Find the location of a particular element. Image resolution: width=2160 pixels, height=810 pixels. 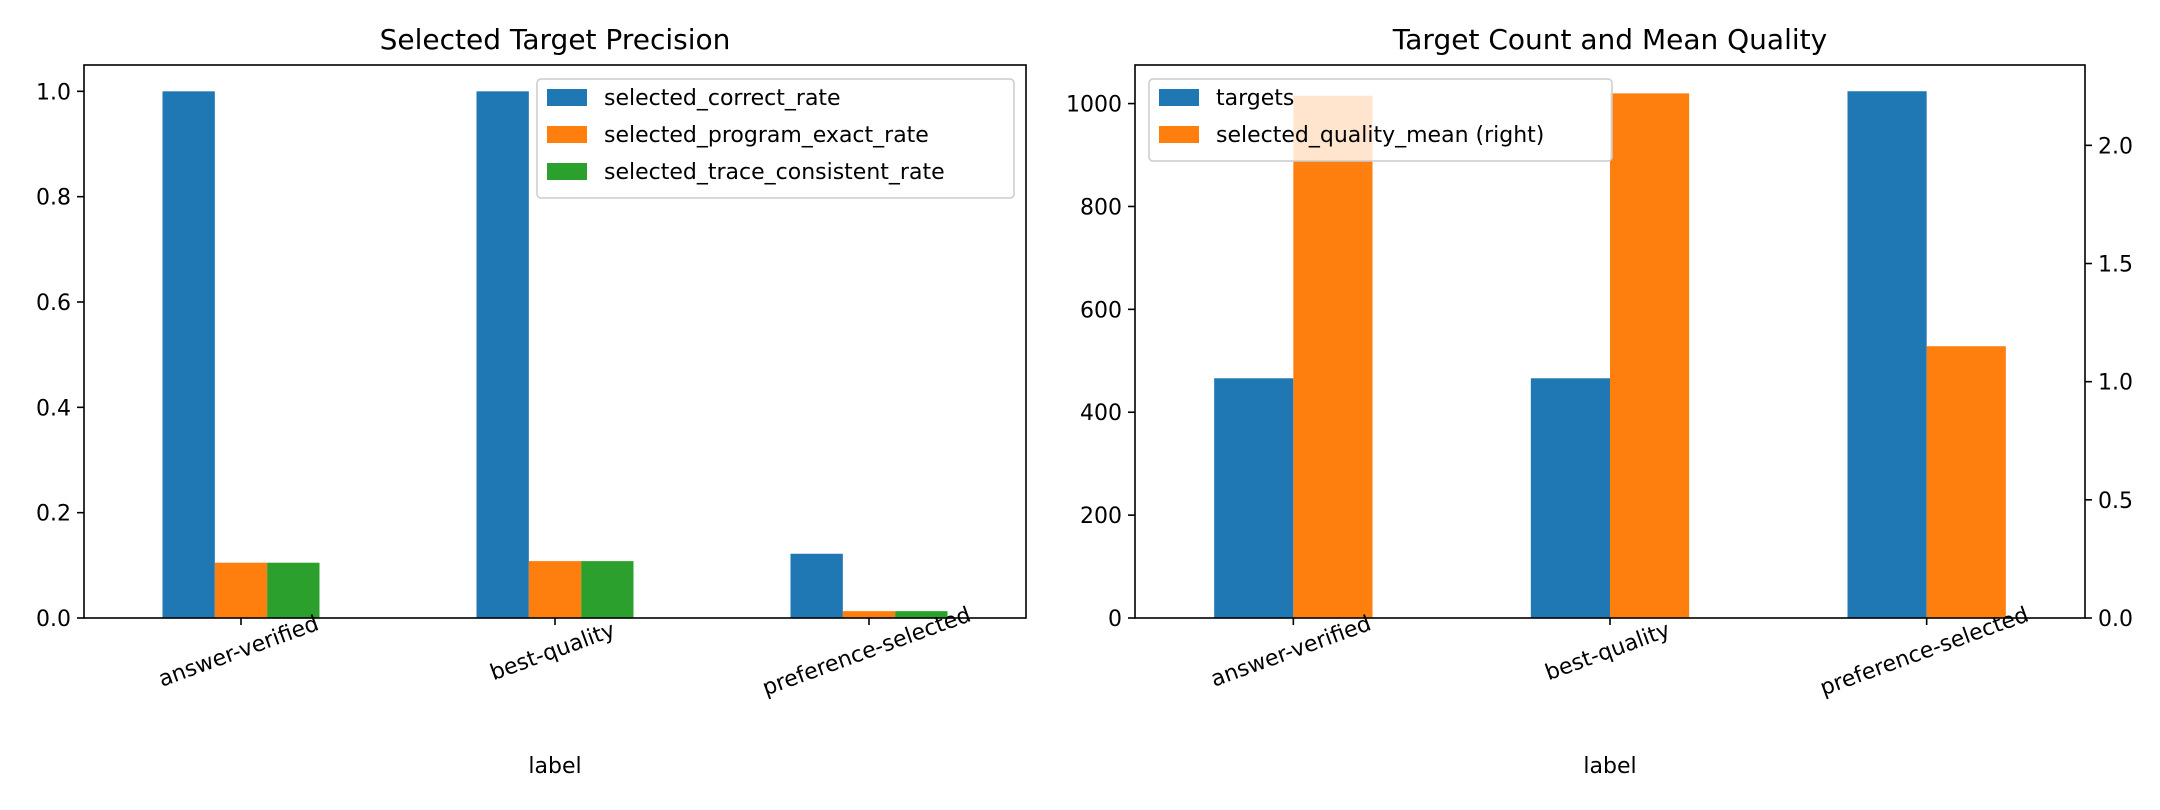

bar-selected-program-exact-rate-best-quality is located at coordinates (555, 589).